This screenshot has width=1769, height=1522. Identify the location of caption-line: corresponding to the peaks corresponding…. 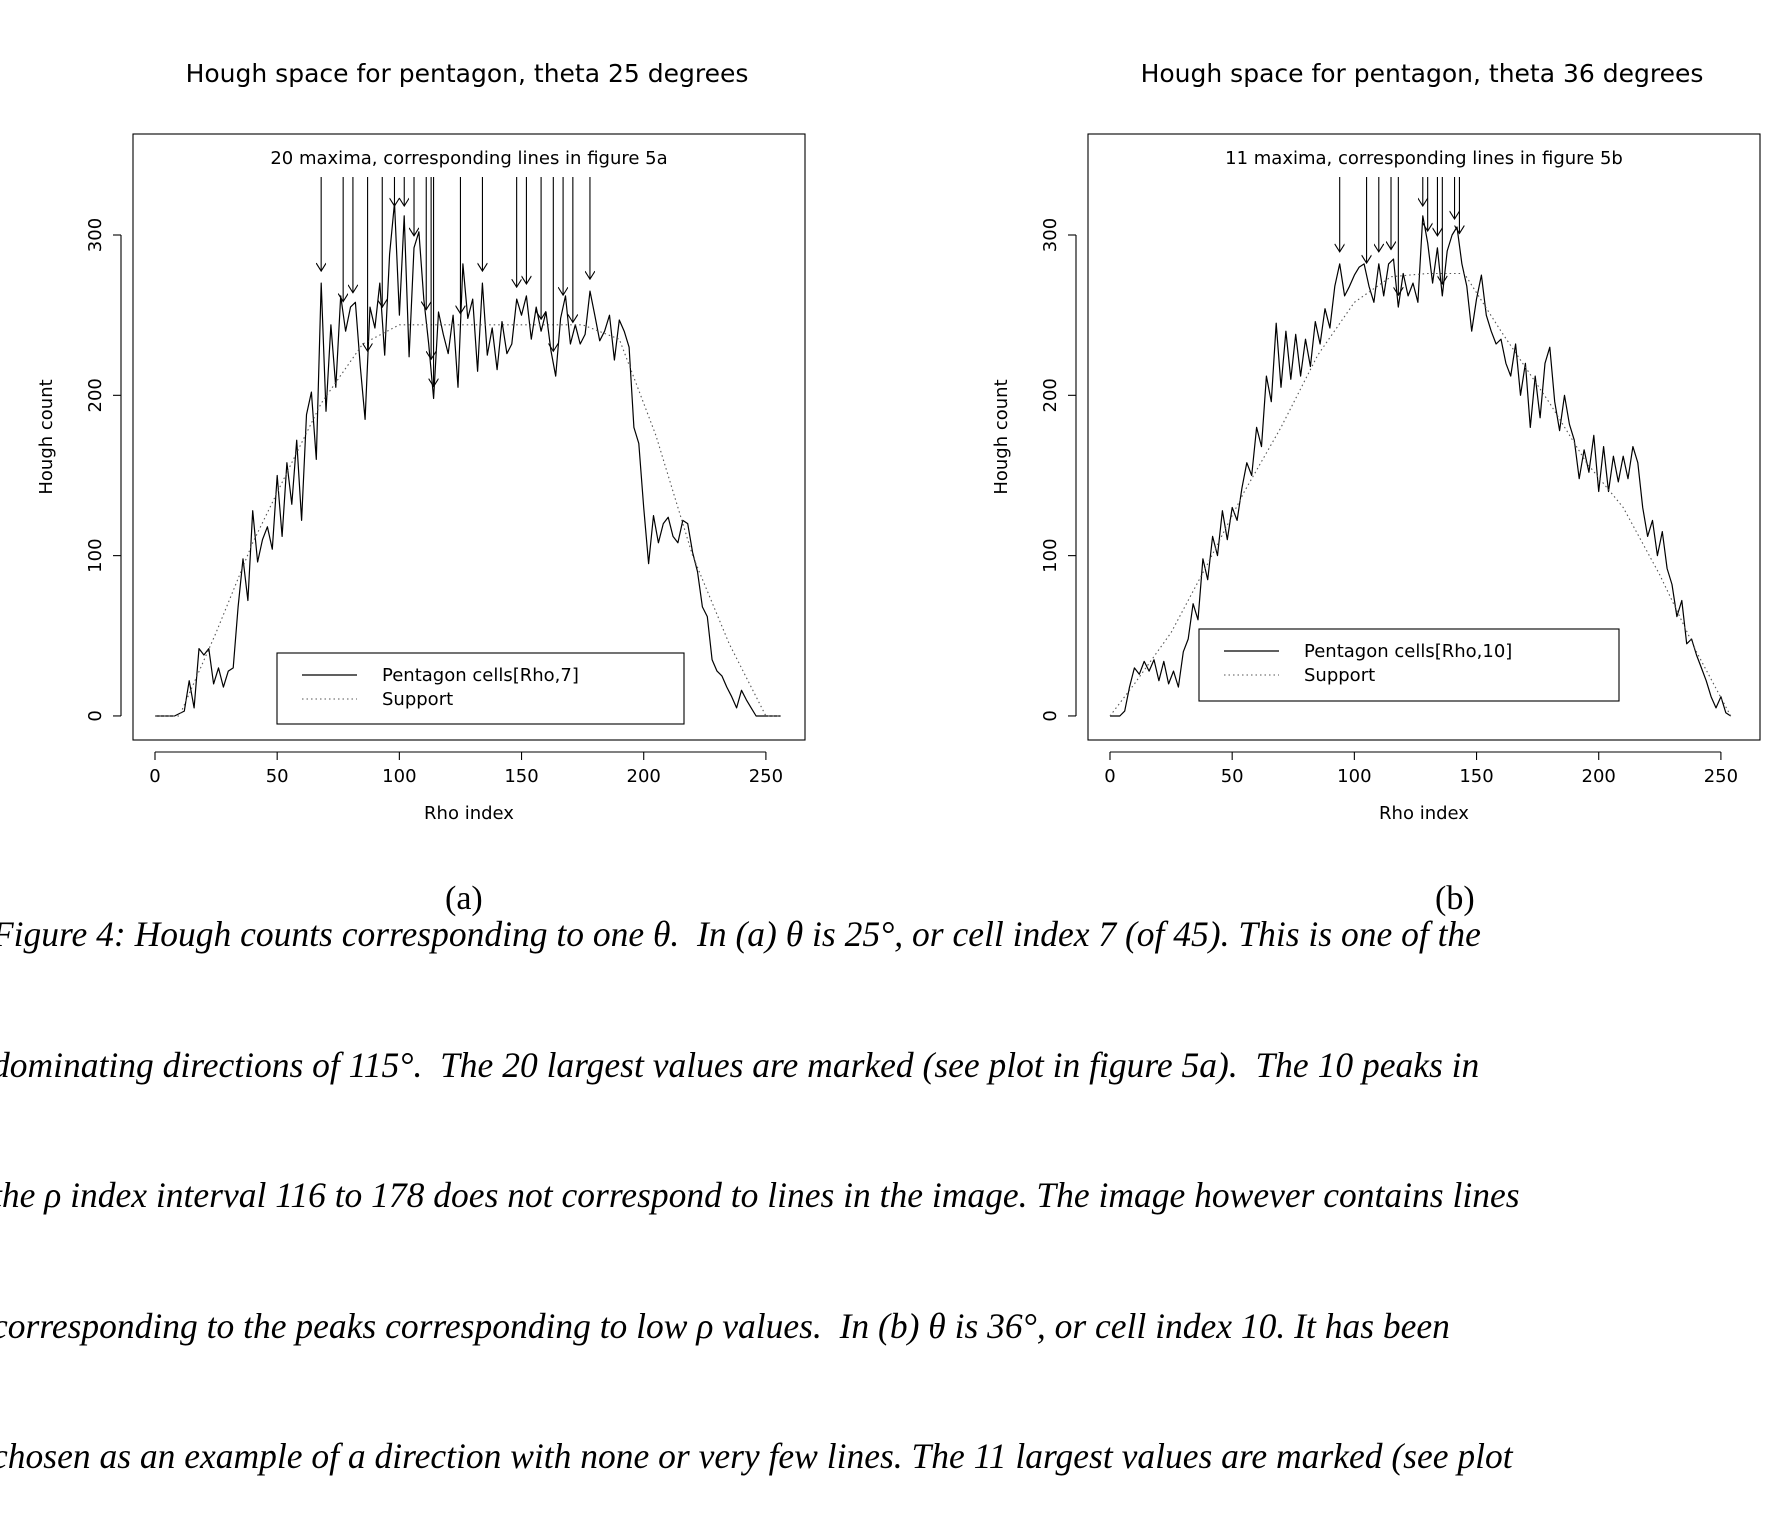
(725, 1325).